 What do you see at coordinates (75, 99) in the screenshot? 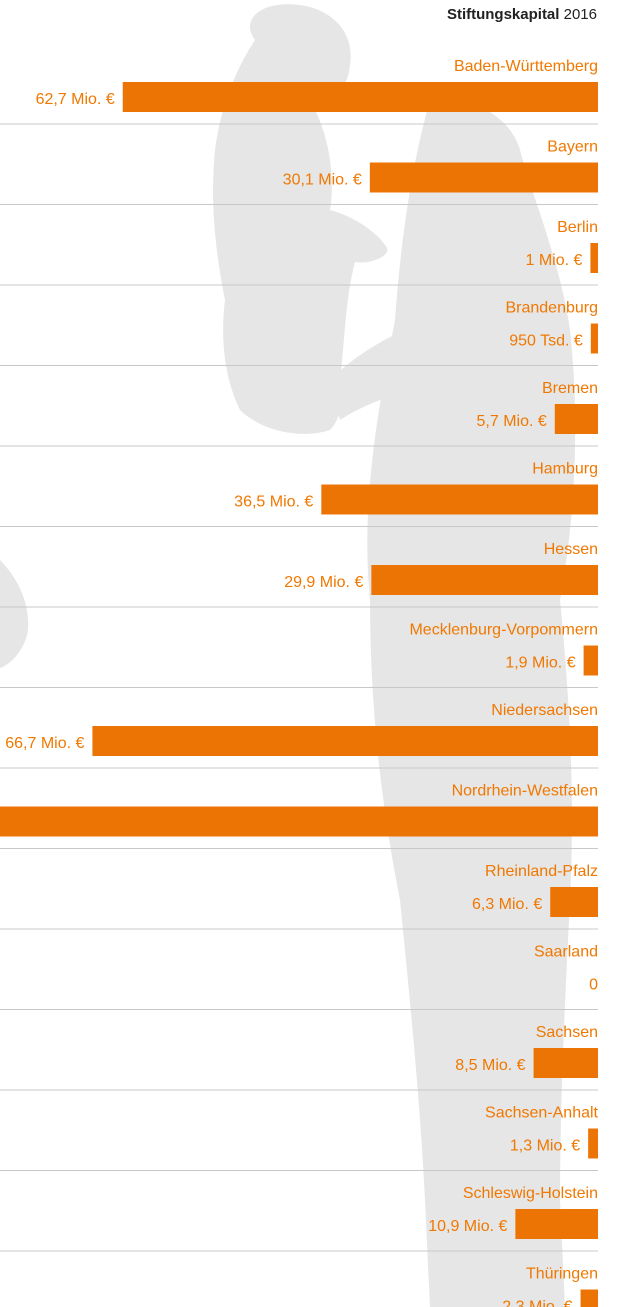
I see `value-label-baden-w-rttemberg: 62,7 Mio. €` at bounding box center [75, 99].